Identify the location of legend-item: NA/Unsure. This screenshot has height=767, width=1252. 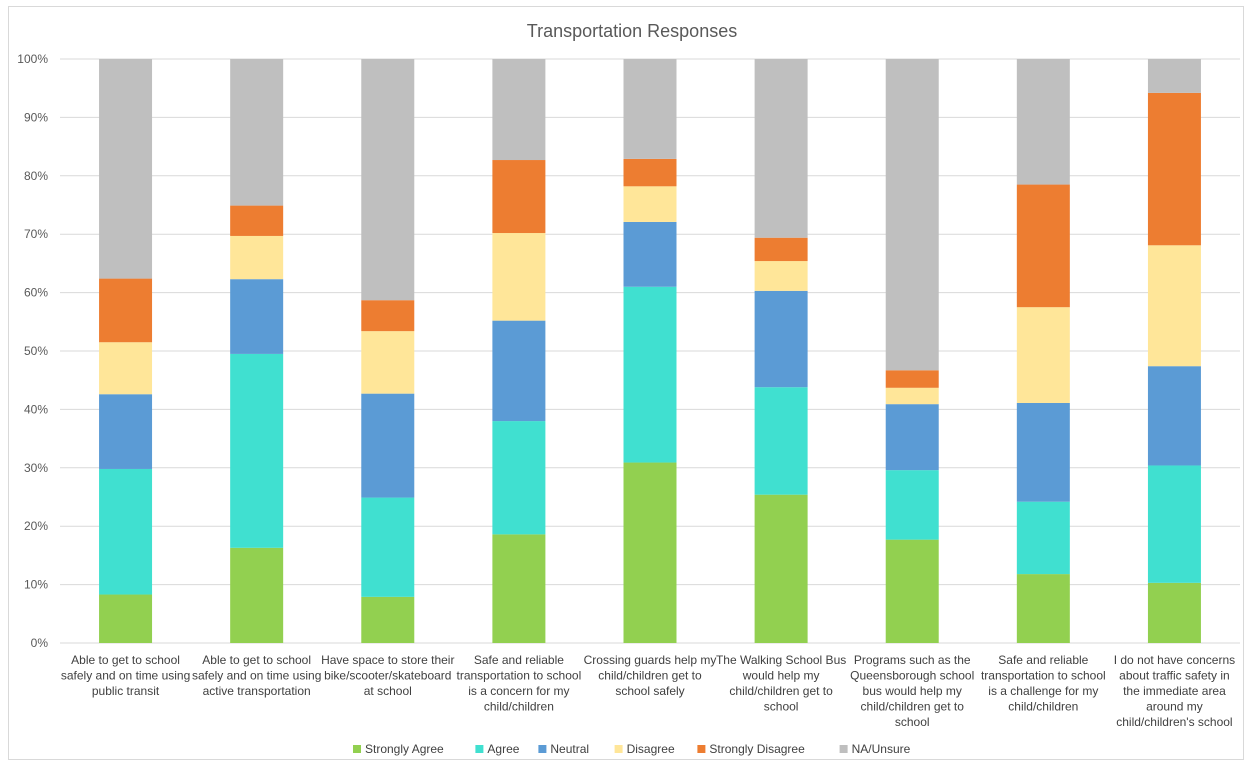
(875, 749).